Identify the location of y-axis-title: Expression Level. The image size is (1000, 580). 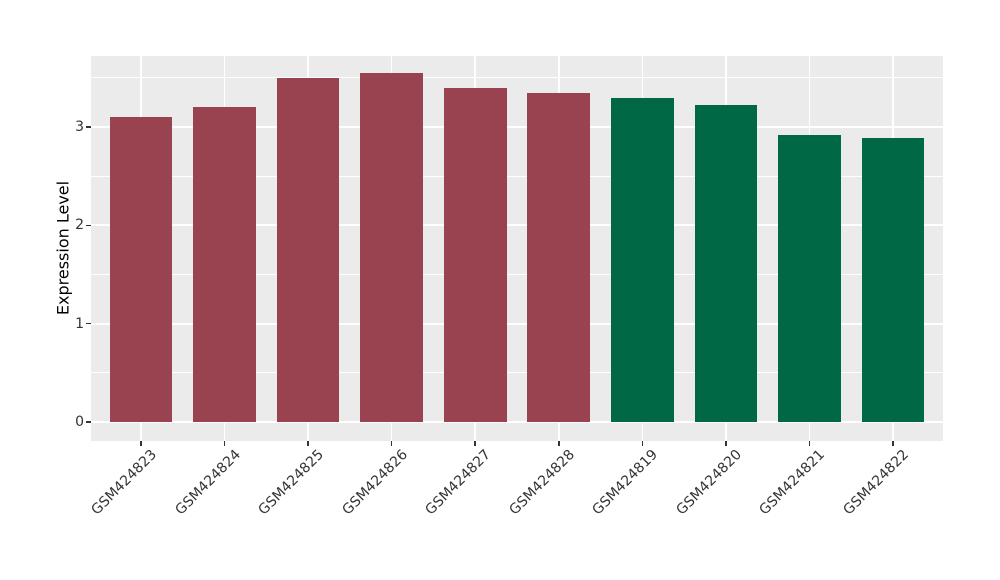
(63, 248).